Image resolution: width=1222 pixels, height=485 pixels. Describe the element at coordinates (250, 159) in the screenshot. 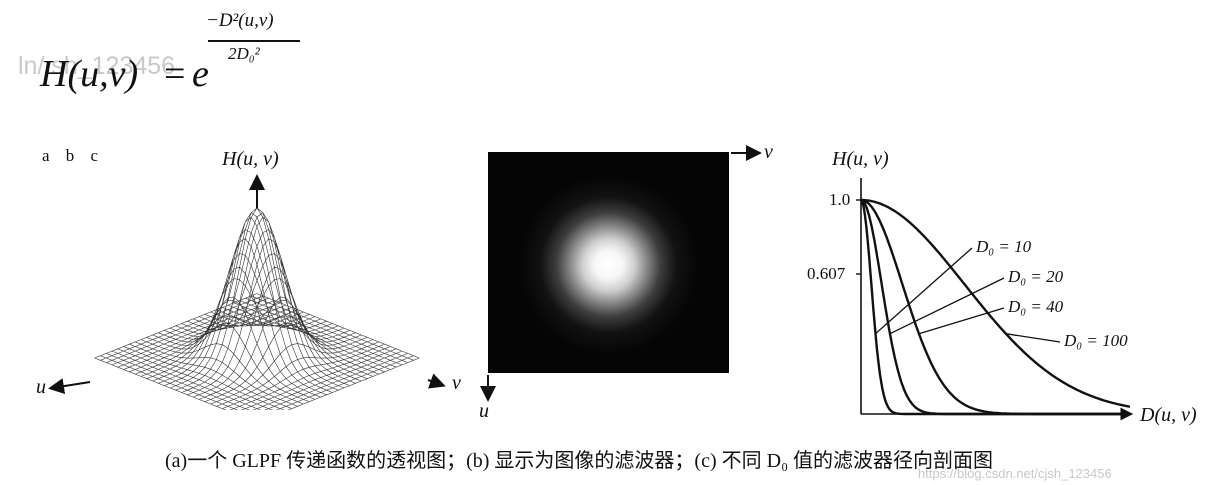

I see `panel-a-axis-h: H(u, v)` at that location.